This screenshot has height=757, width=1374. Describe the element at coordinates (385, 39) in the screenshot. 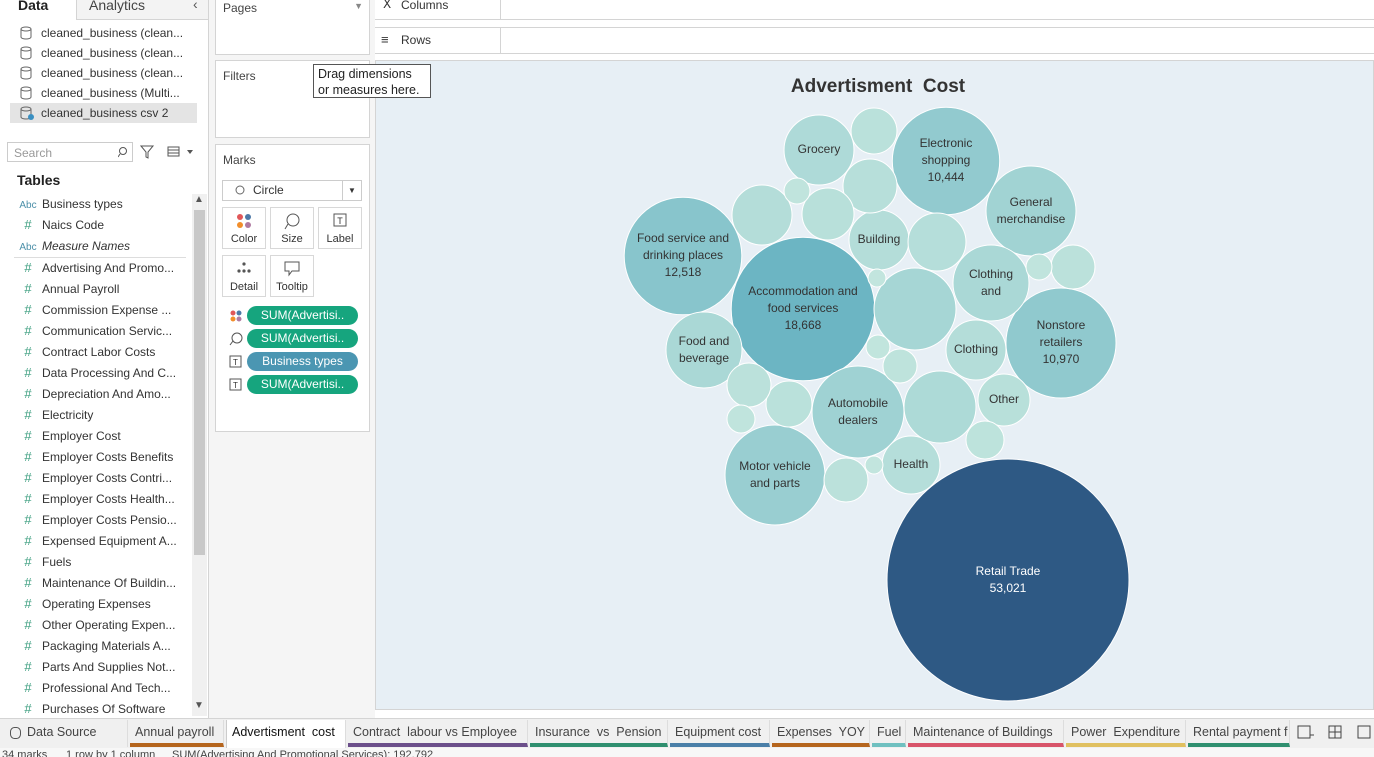

I see `shelf-icon: ≡` at that location.